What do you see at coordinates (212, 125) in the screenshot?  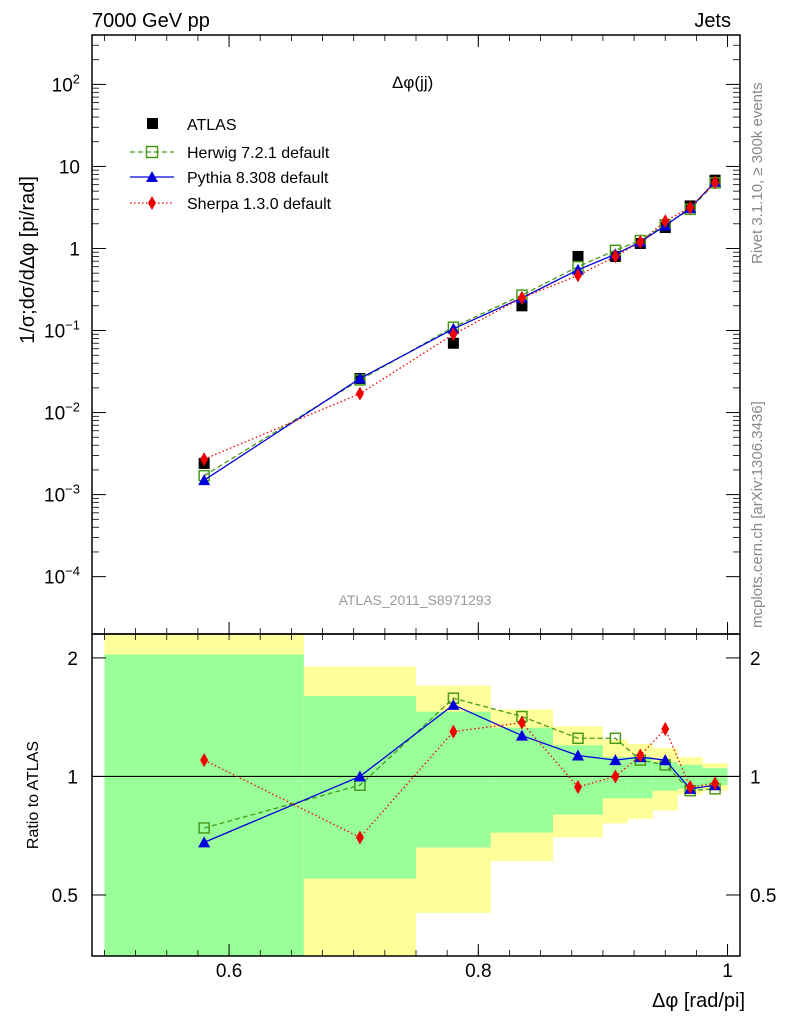 I see `legend-atlas-label: ATLAS` at bounding box center [212, 125].